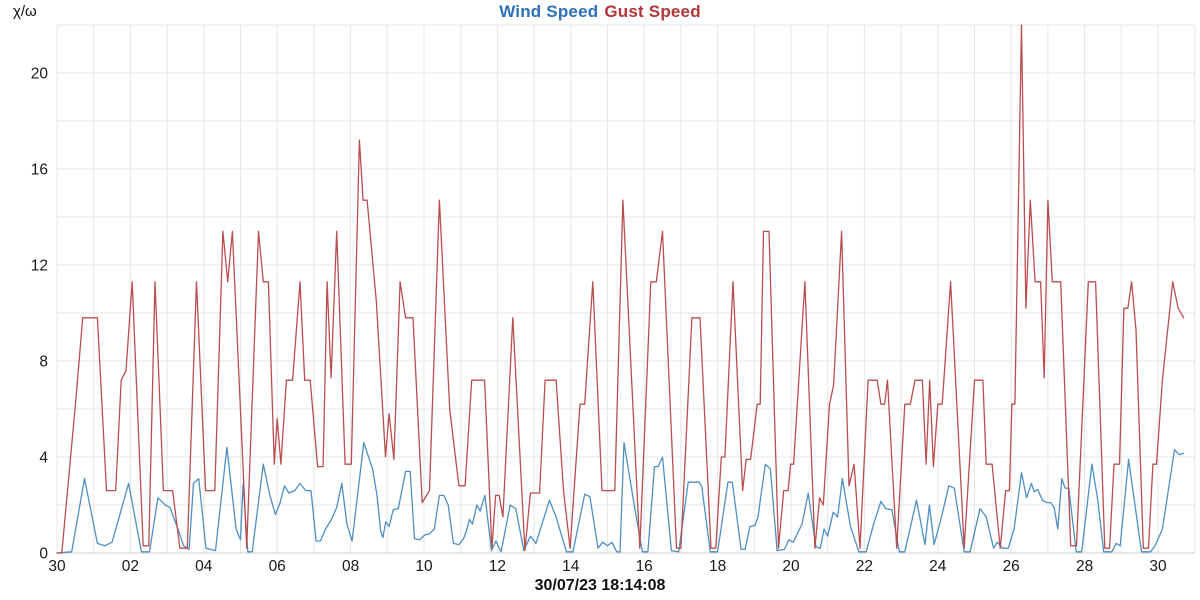 This screenshot has width=1200, height=600. What do you see at coordinates (1011, 566) in the screenshot?
I see `x-tick-label: 26` at bounding box center [1011, 566].